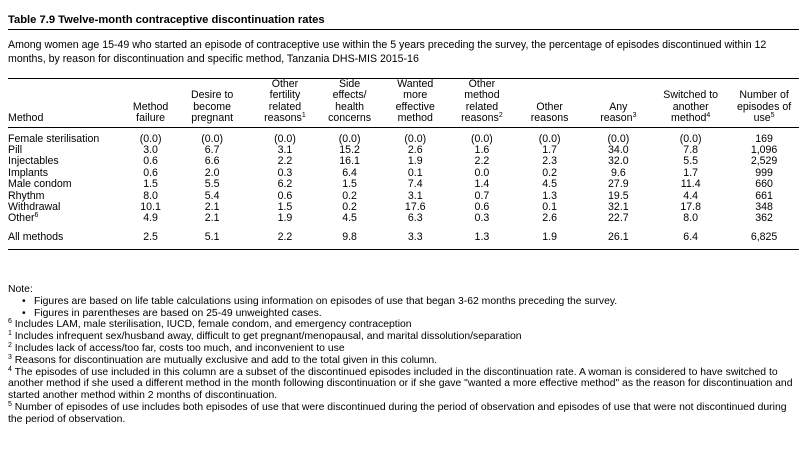  I want to click on method-cell: Injectables, so click(33, 161).